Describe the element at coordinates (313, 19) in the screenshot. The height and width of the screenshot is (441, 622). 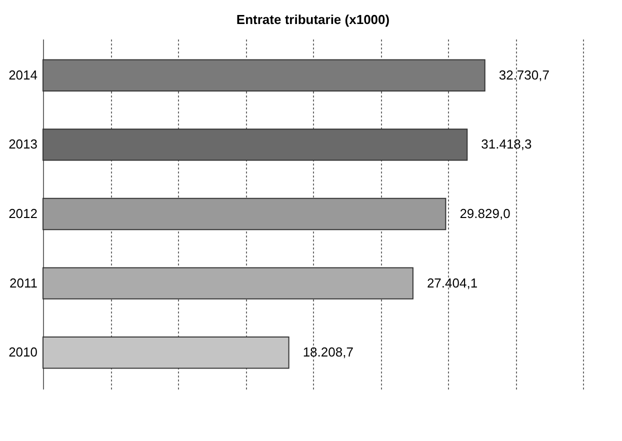
I see `chart-title: Entrate tributarie (x1000)` at that location.